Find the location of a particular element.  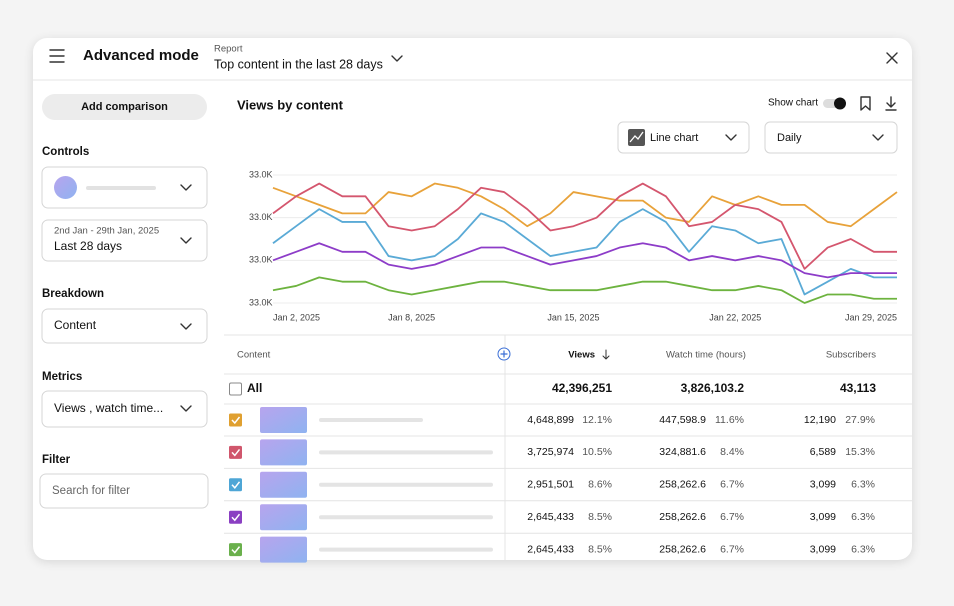

filter-input is located at coordinates (124, 491).